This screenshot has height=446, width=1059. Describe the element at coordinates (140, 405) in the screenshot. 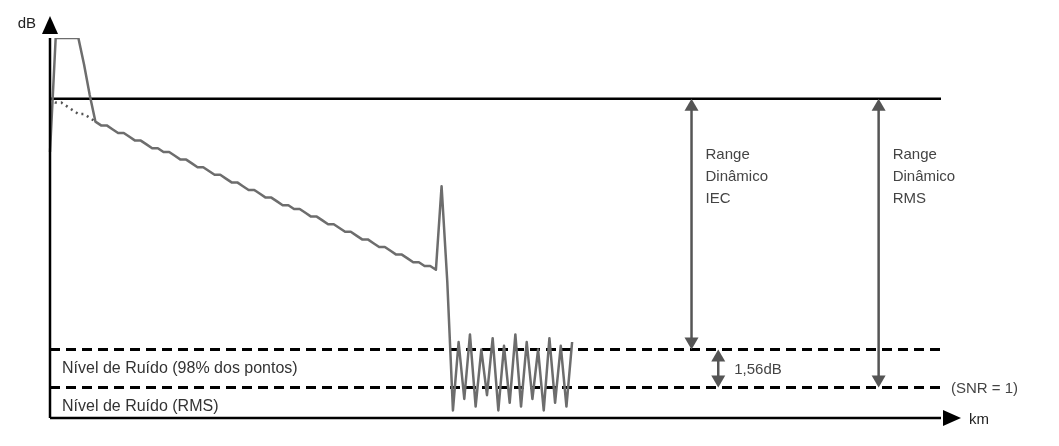

I see `ref-line-label: Nível de Ruído (RMS)` at that location.